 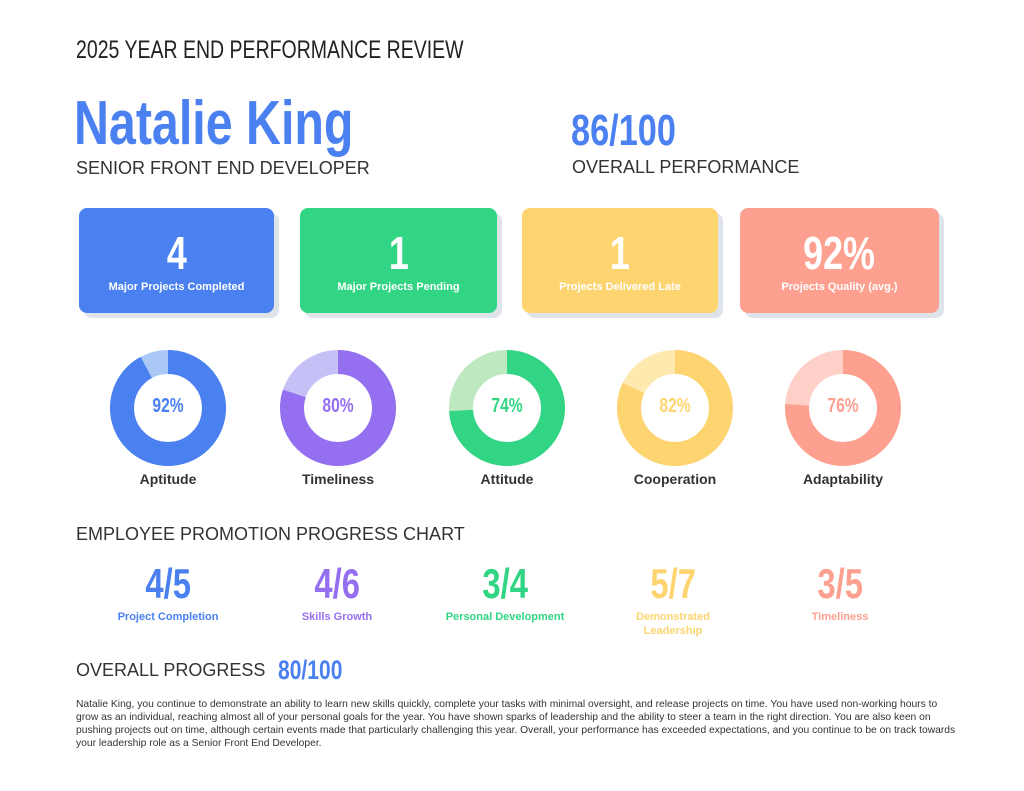 I want to click on donut-percent-text: 76%, so click(x=843, y=406).